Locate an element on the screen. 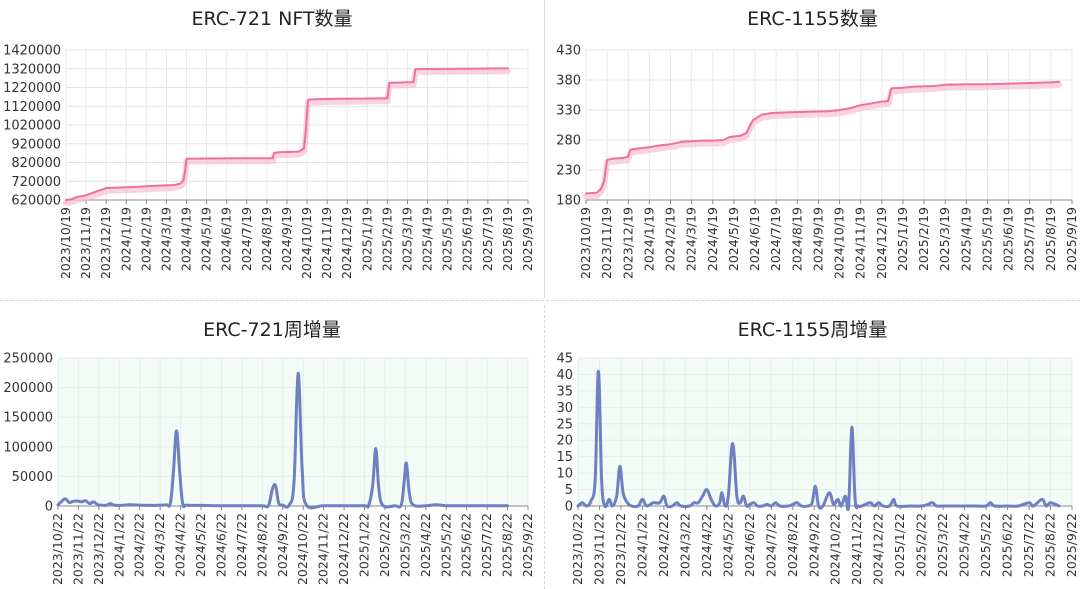 The width and height of the screenshot is (1080, 589). x-tick-label: 2025/9/22 is located at coordinates (1071, 545).